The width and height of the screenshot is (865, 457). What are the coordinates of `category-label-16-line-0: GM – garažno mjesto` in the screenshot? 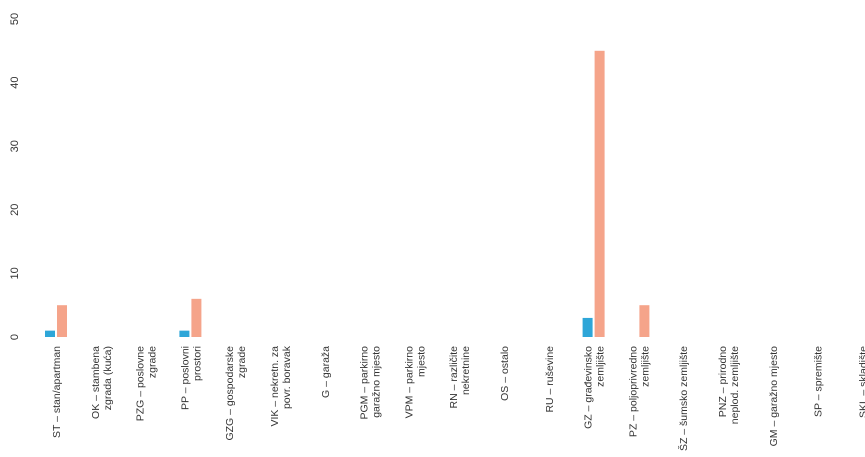 It's located at (774, 396).